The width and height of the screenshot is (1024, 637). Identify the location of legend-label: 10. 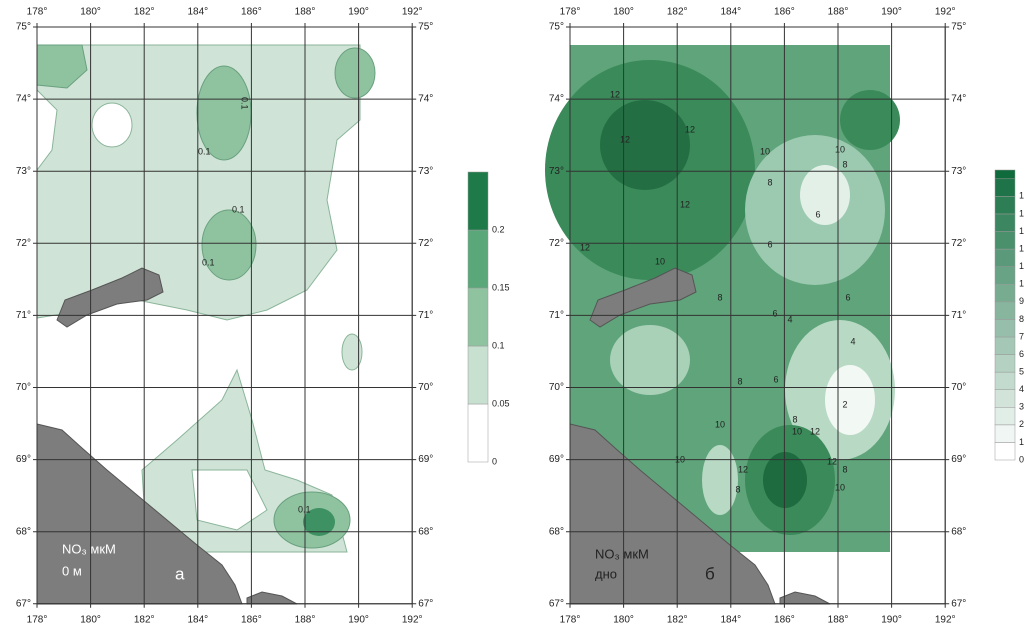
(1021, 284).